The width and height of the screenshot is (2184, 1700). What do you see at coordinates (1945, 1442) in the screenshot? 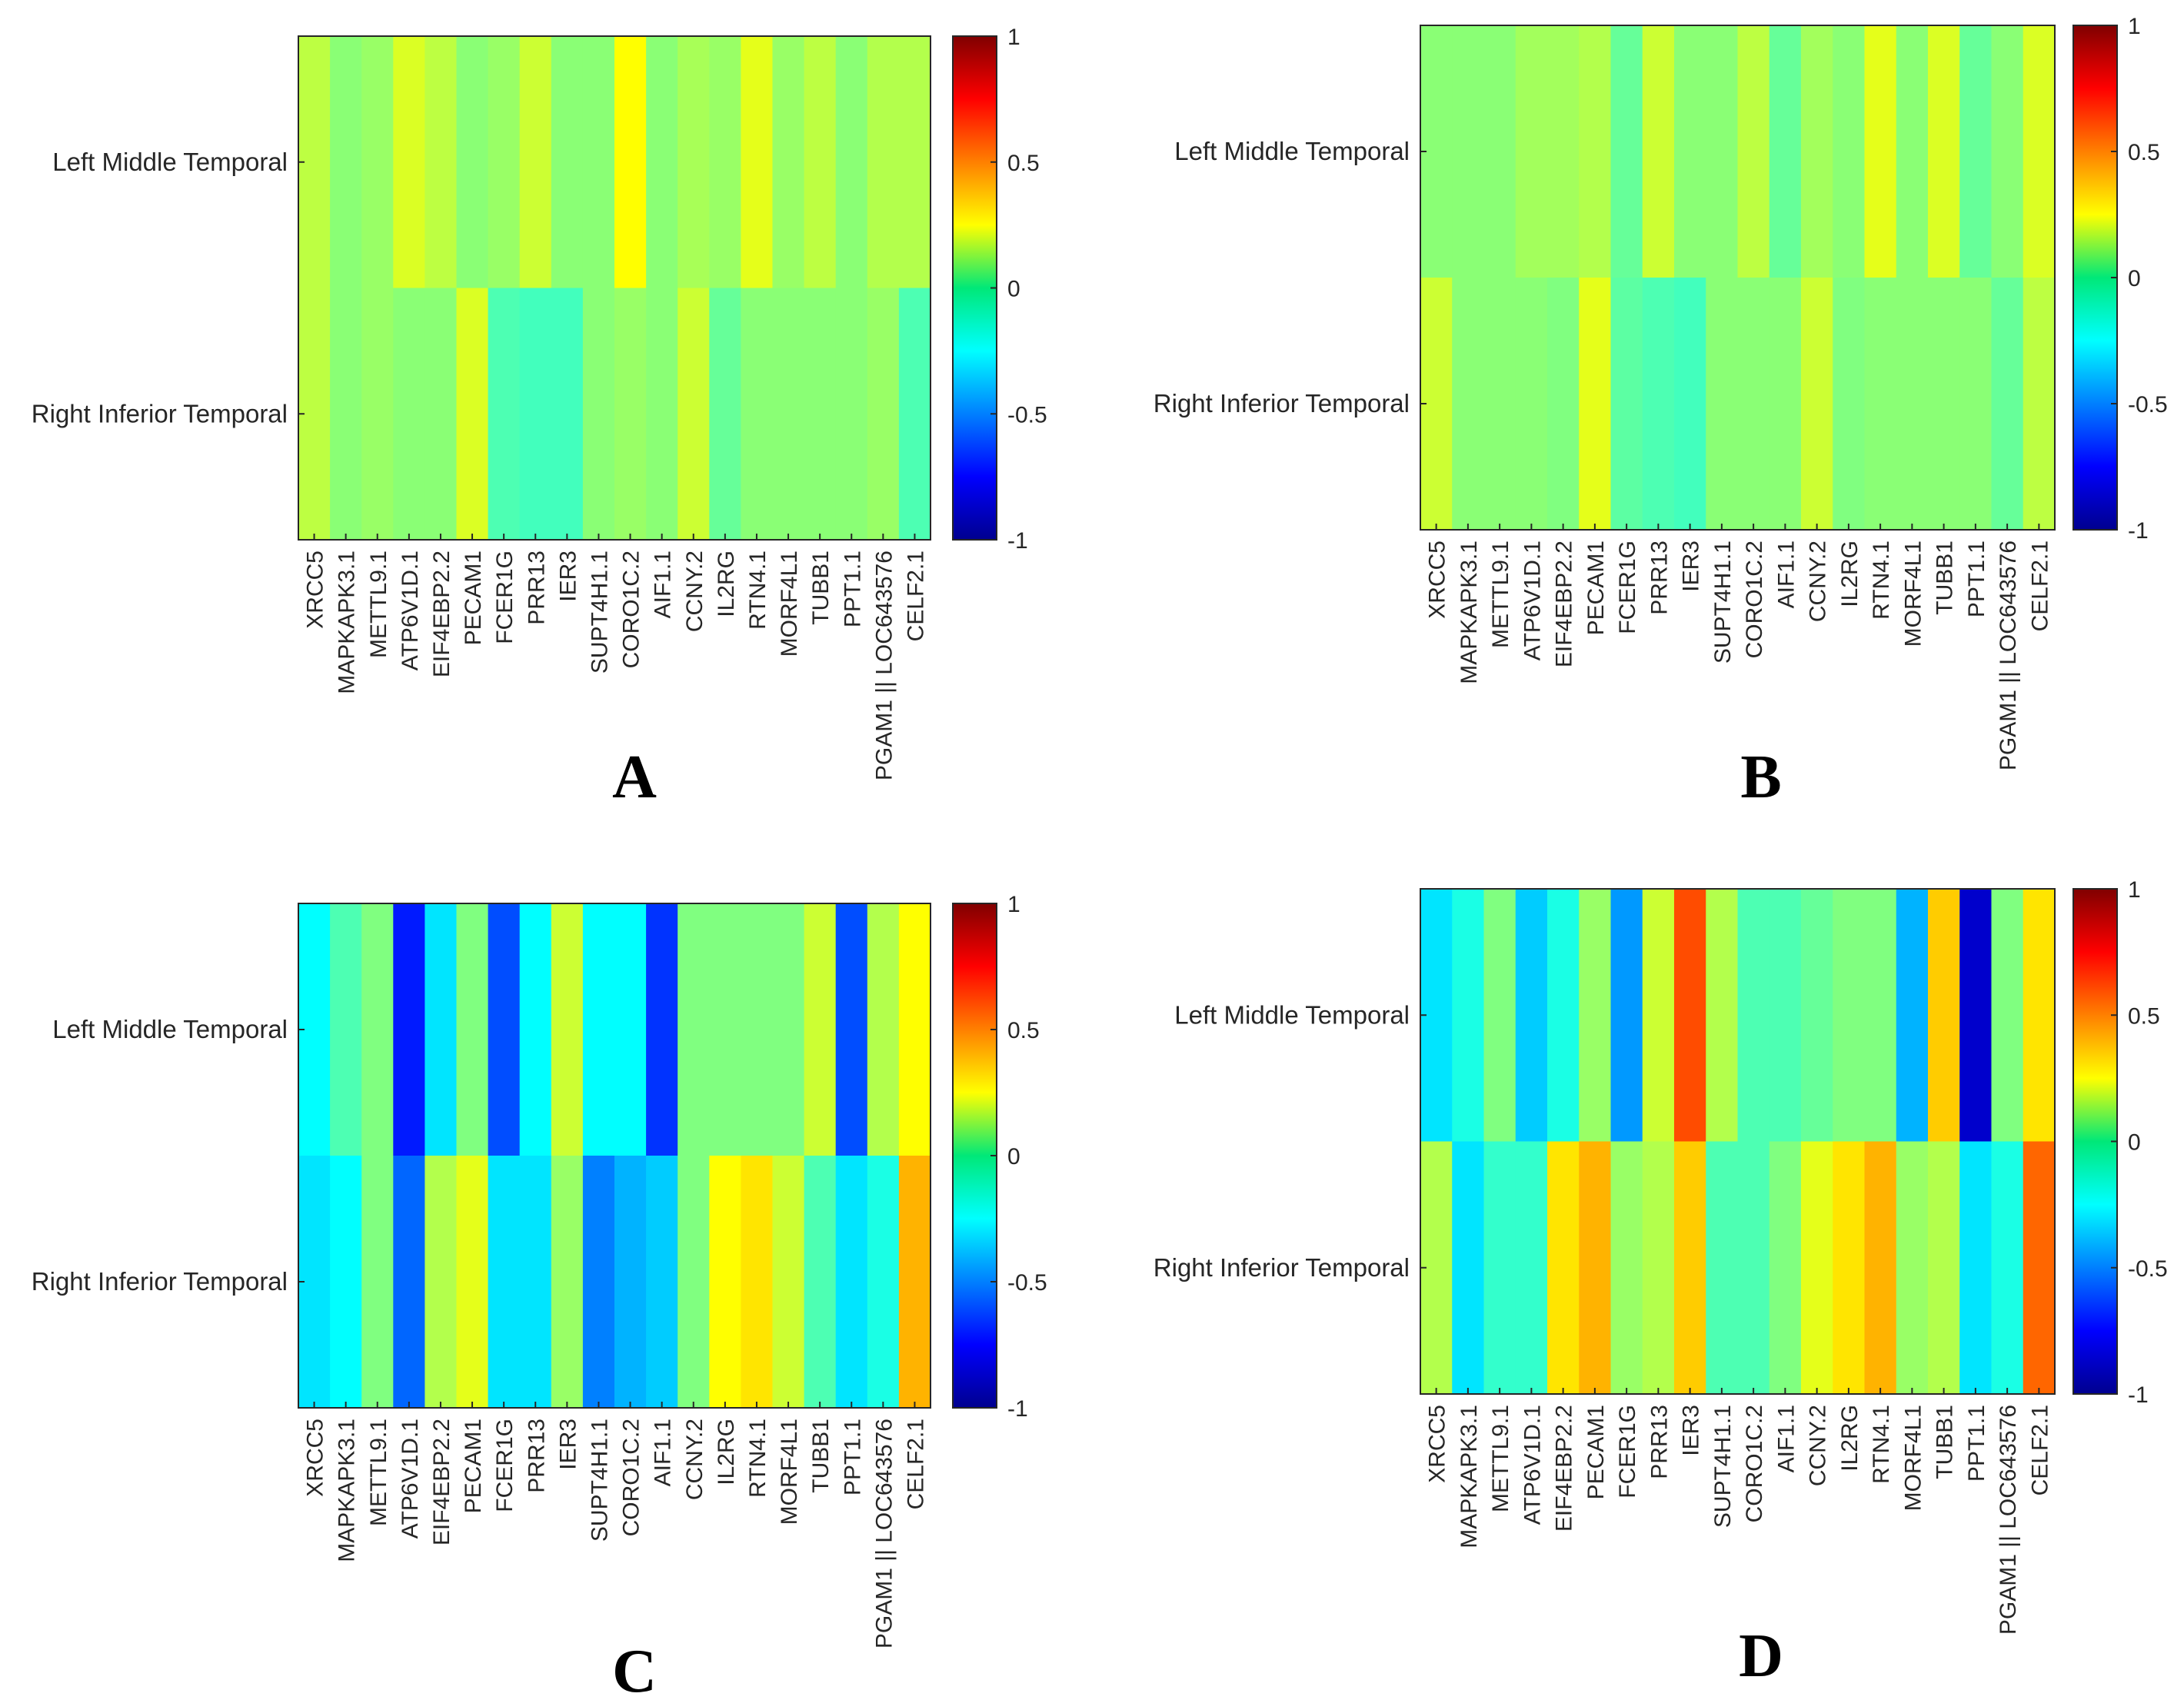
I see `column-label: TUBB1` at bounding box center [1945, 1442].